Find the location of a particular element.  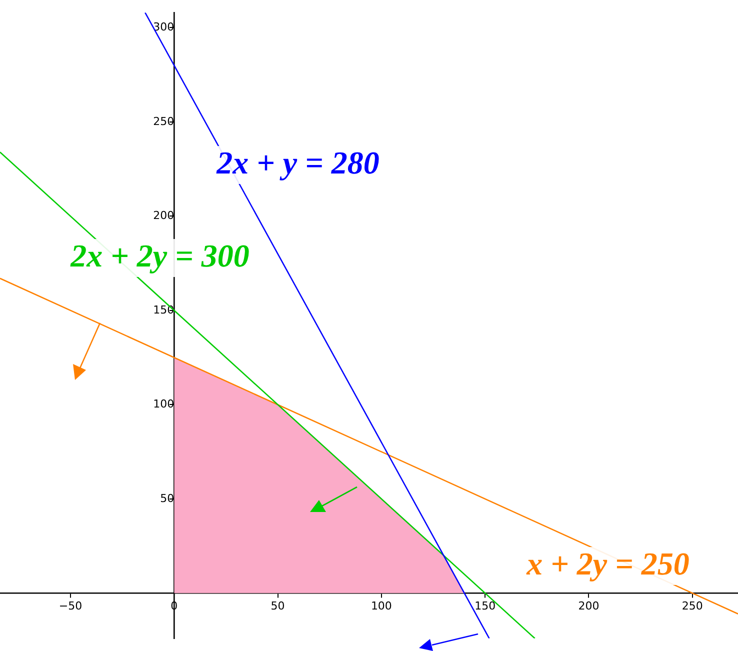

x-tick-label: 150 is located at coordinates (485, 606).